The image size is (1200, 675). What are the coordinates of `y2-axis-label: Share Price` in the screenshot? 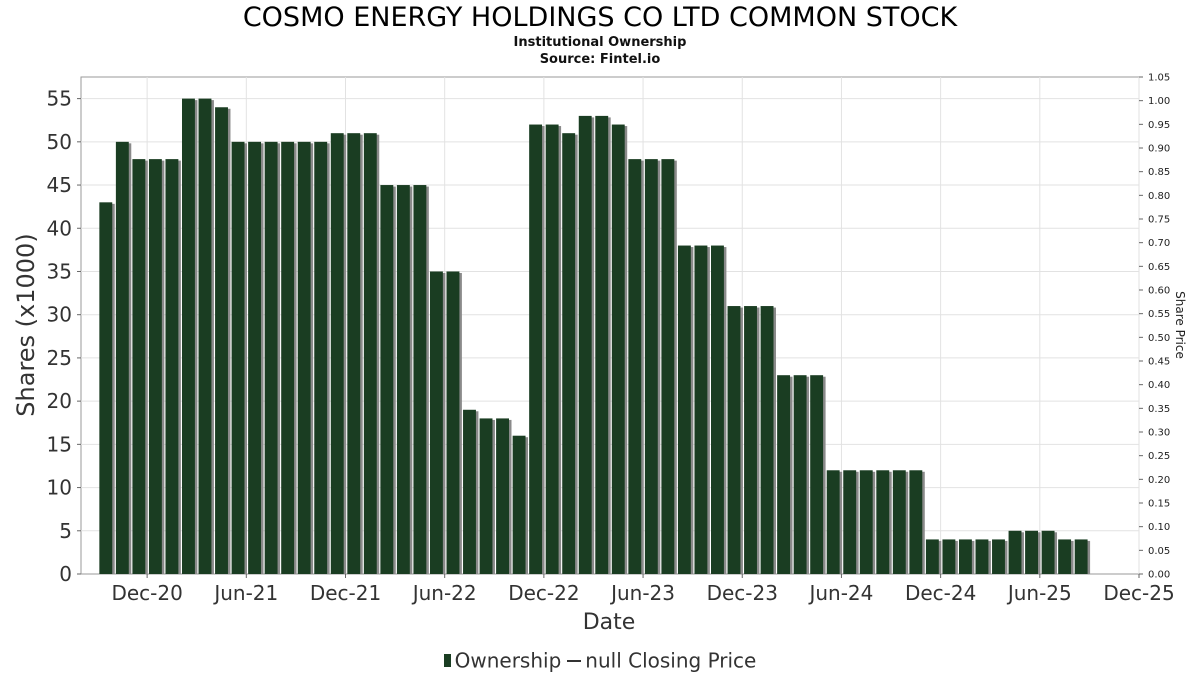 It's located at (1180, 325).